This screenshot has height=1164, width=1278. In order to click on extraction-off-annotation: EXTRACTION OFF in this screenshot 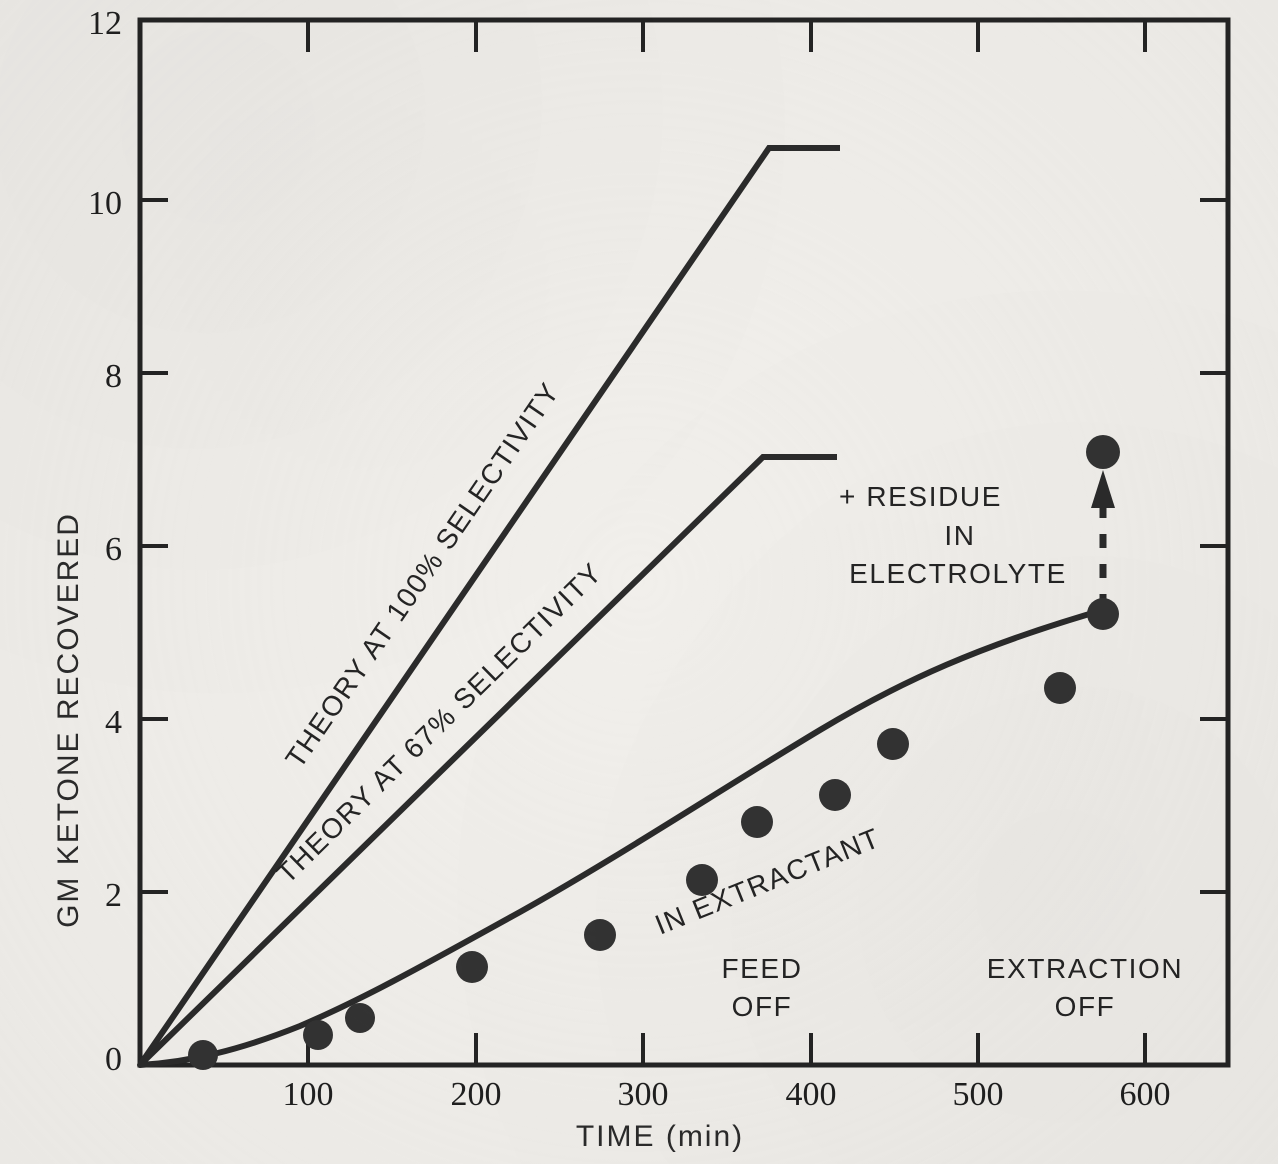, I will do `click(1085, 987)`.